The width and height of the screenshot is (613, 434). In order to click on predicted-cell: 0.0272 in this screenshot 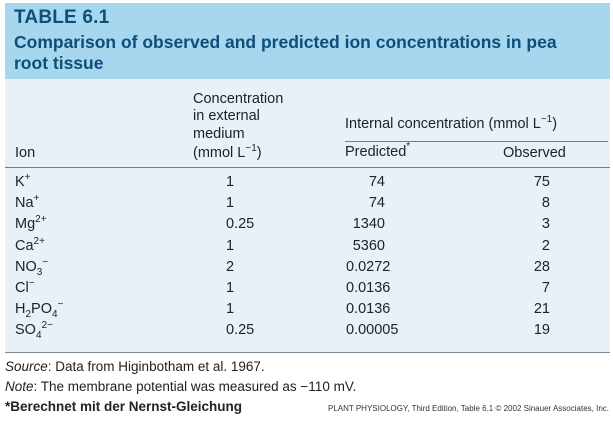, I will do `click(368, 266)`.